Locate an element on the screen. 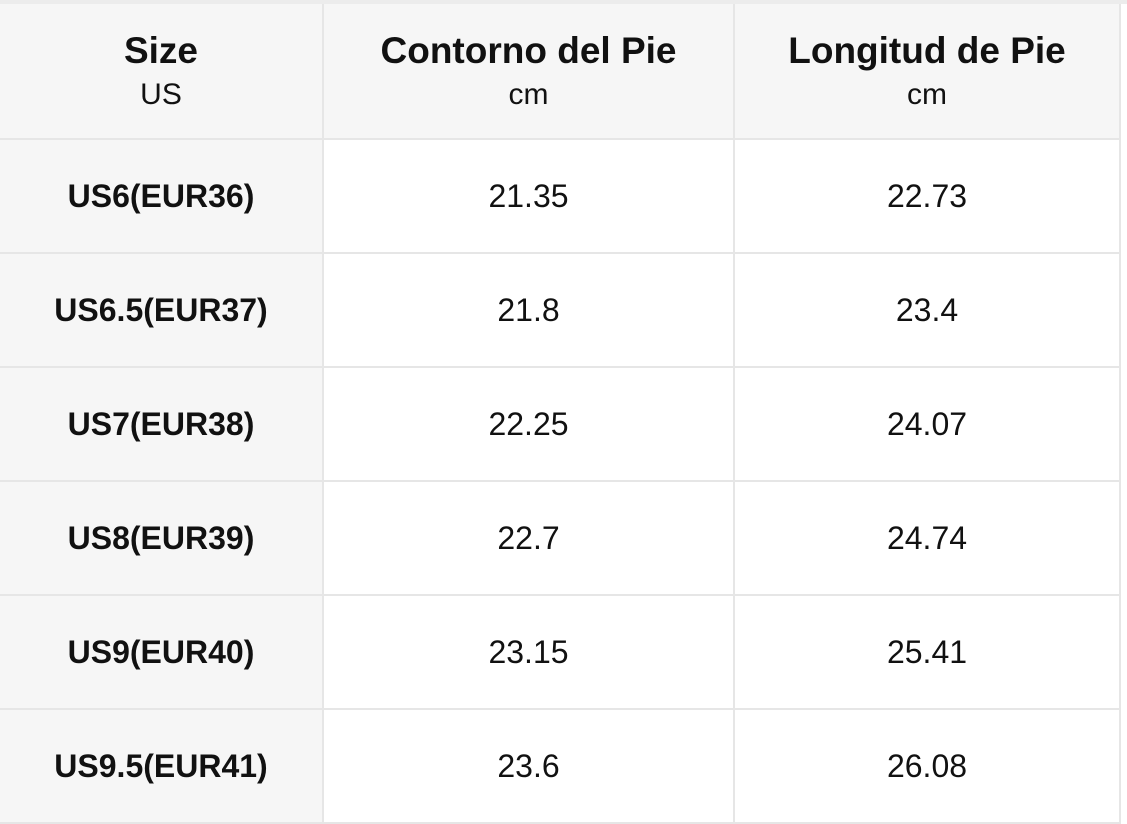 This screenshot has height=824, width=1127. value-cell: 26.08 is located at coordinates (928, 767).